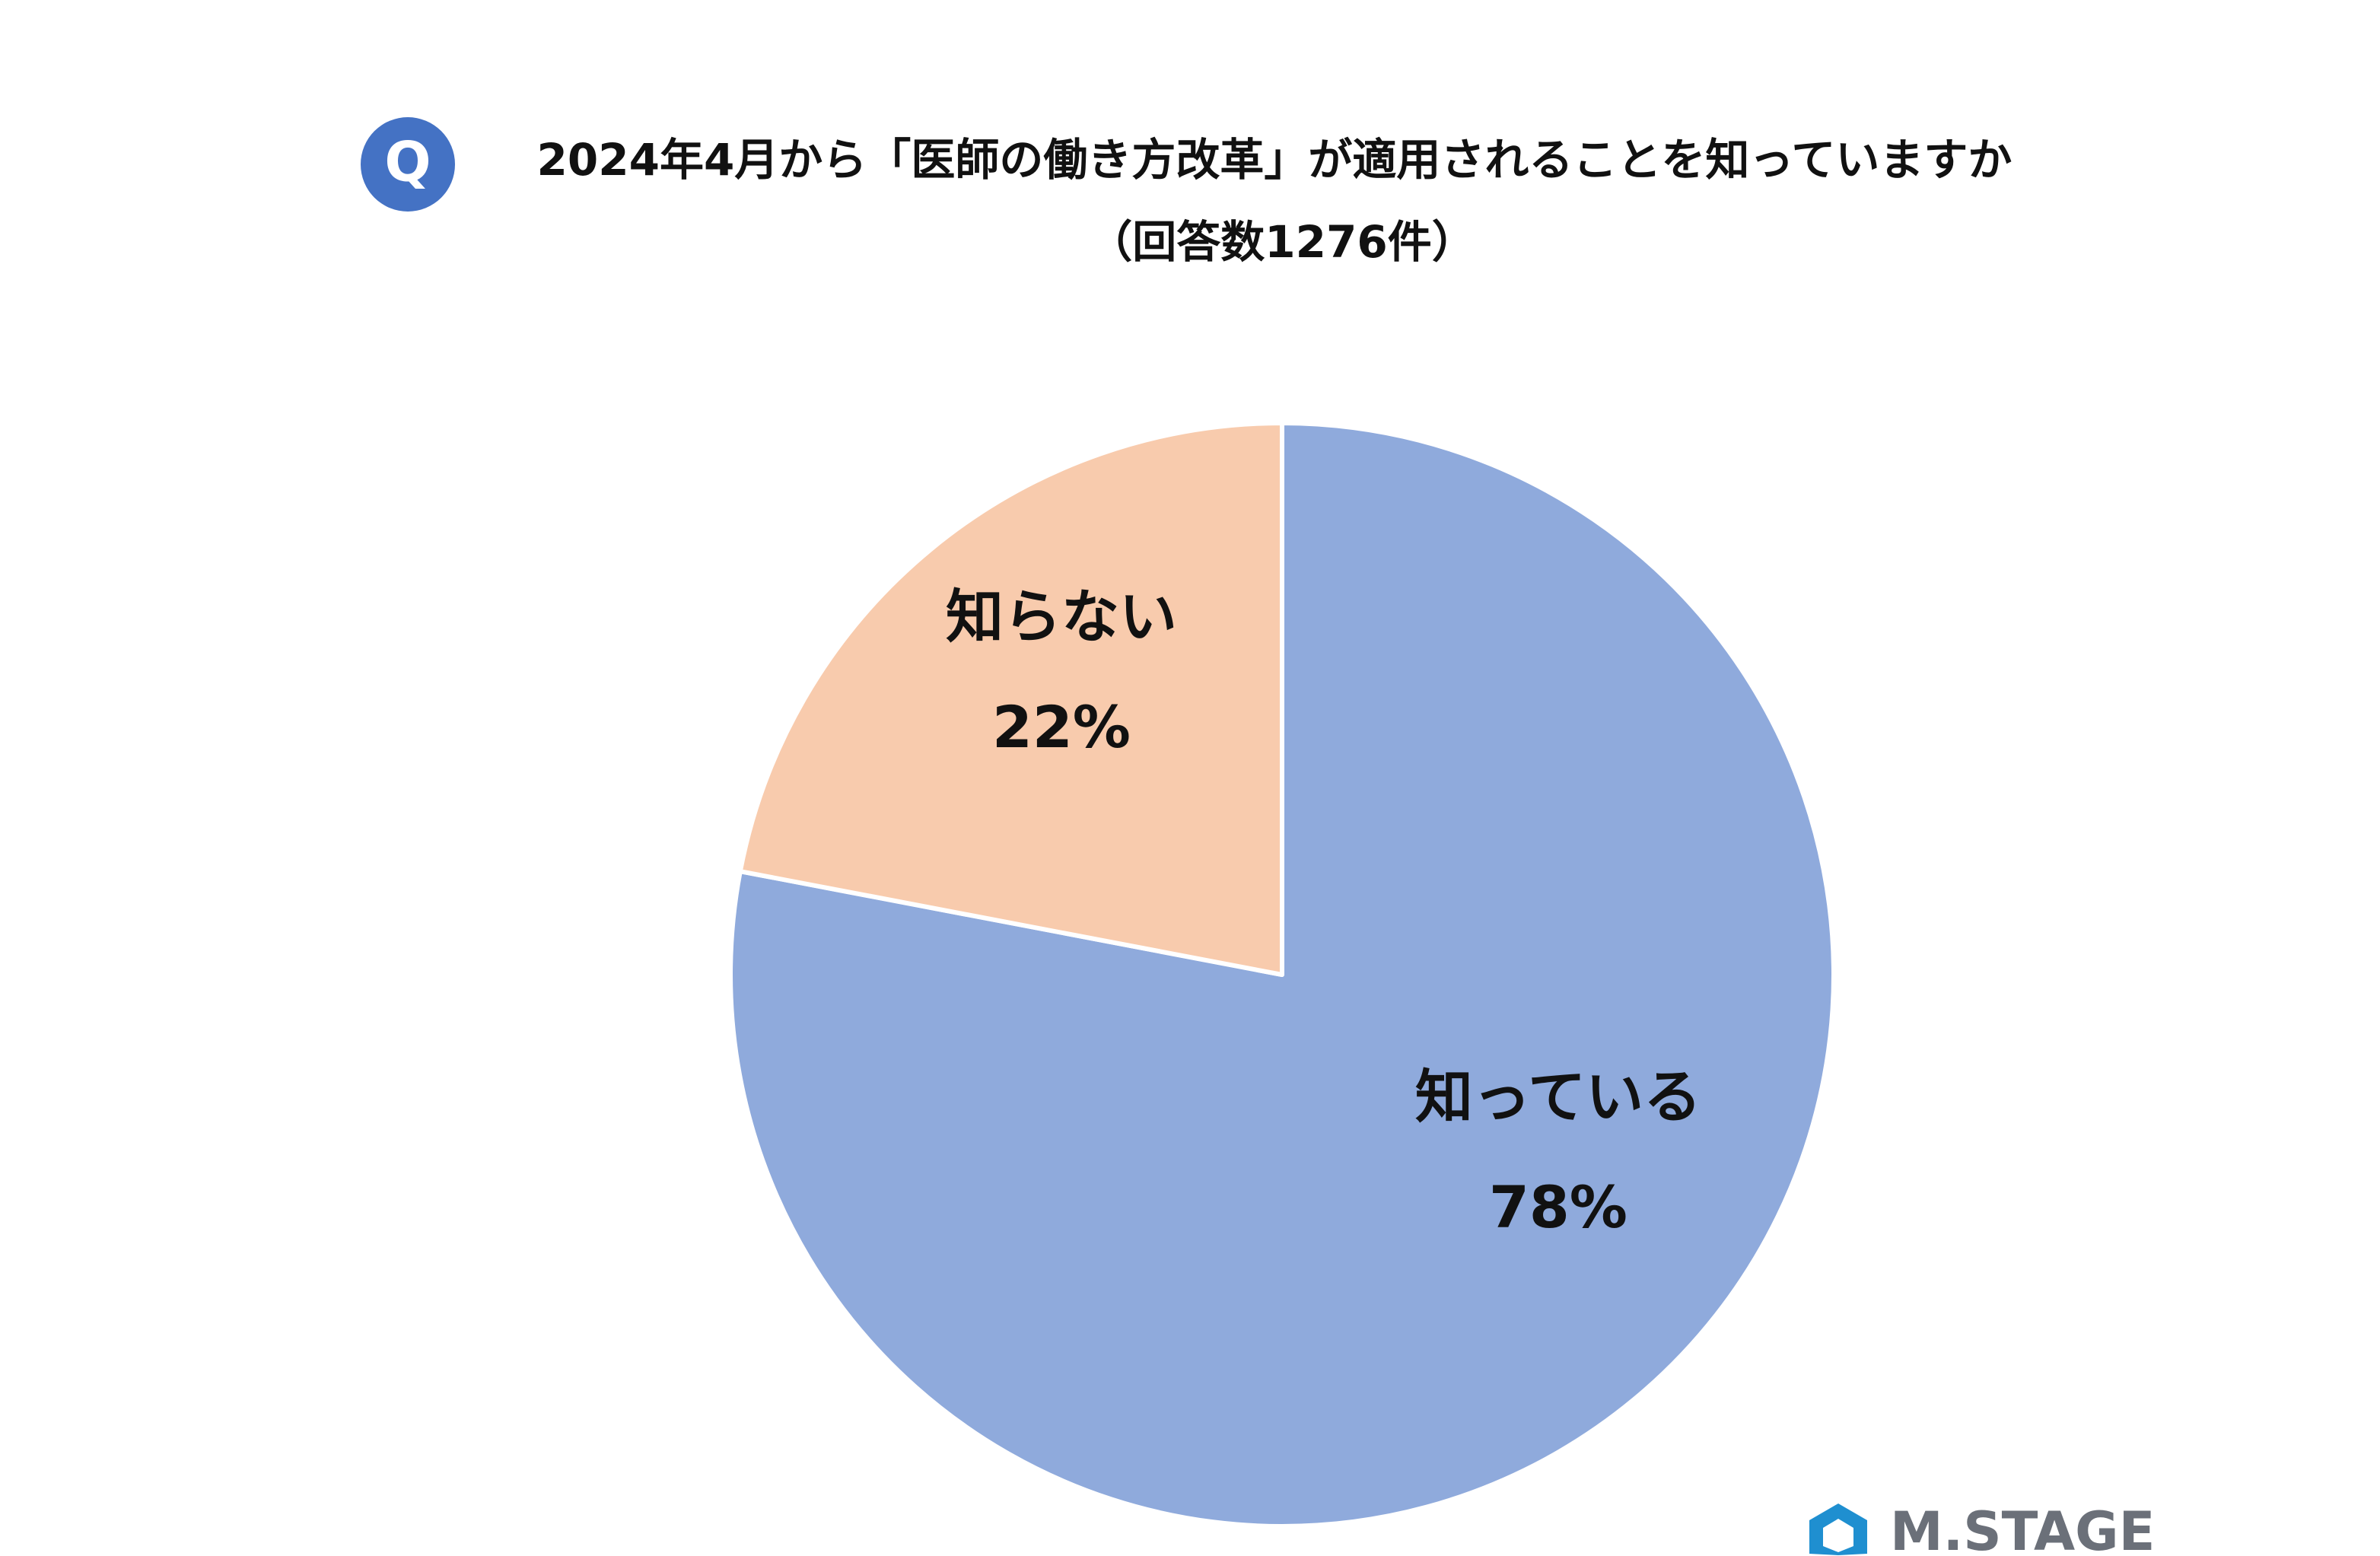 The image size is (2380, 1556). I want to click on chart-title: 2024年4月から「医師の働き方改革」が適用されることを知っていますか, so click(1275, 160).